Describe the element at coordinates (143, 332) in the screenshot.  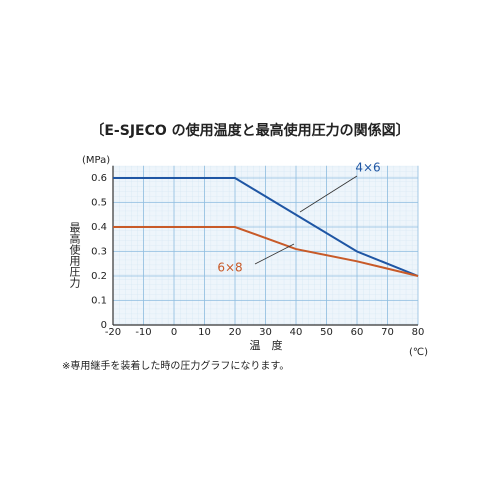
I see `x-tick-label: -10` at that location.